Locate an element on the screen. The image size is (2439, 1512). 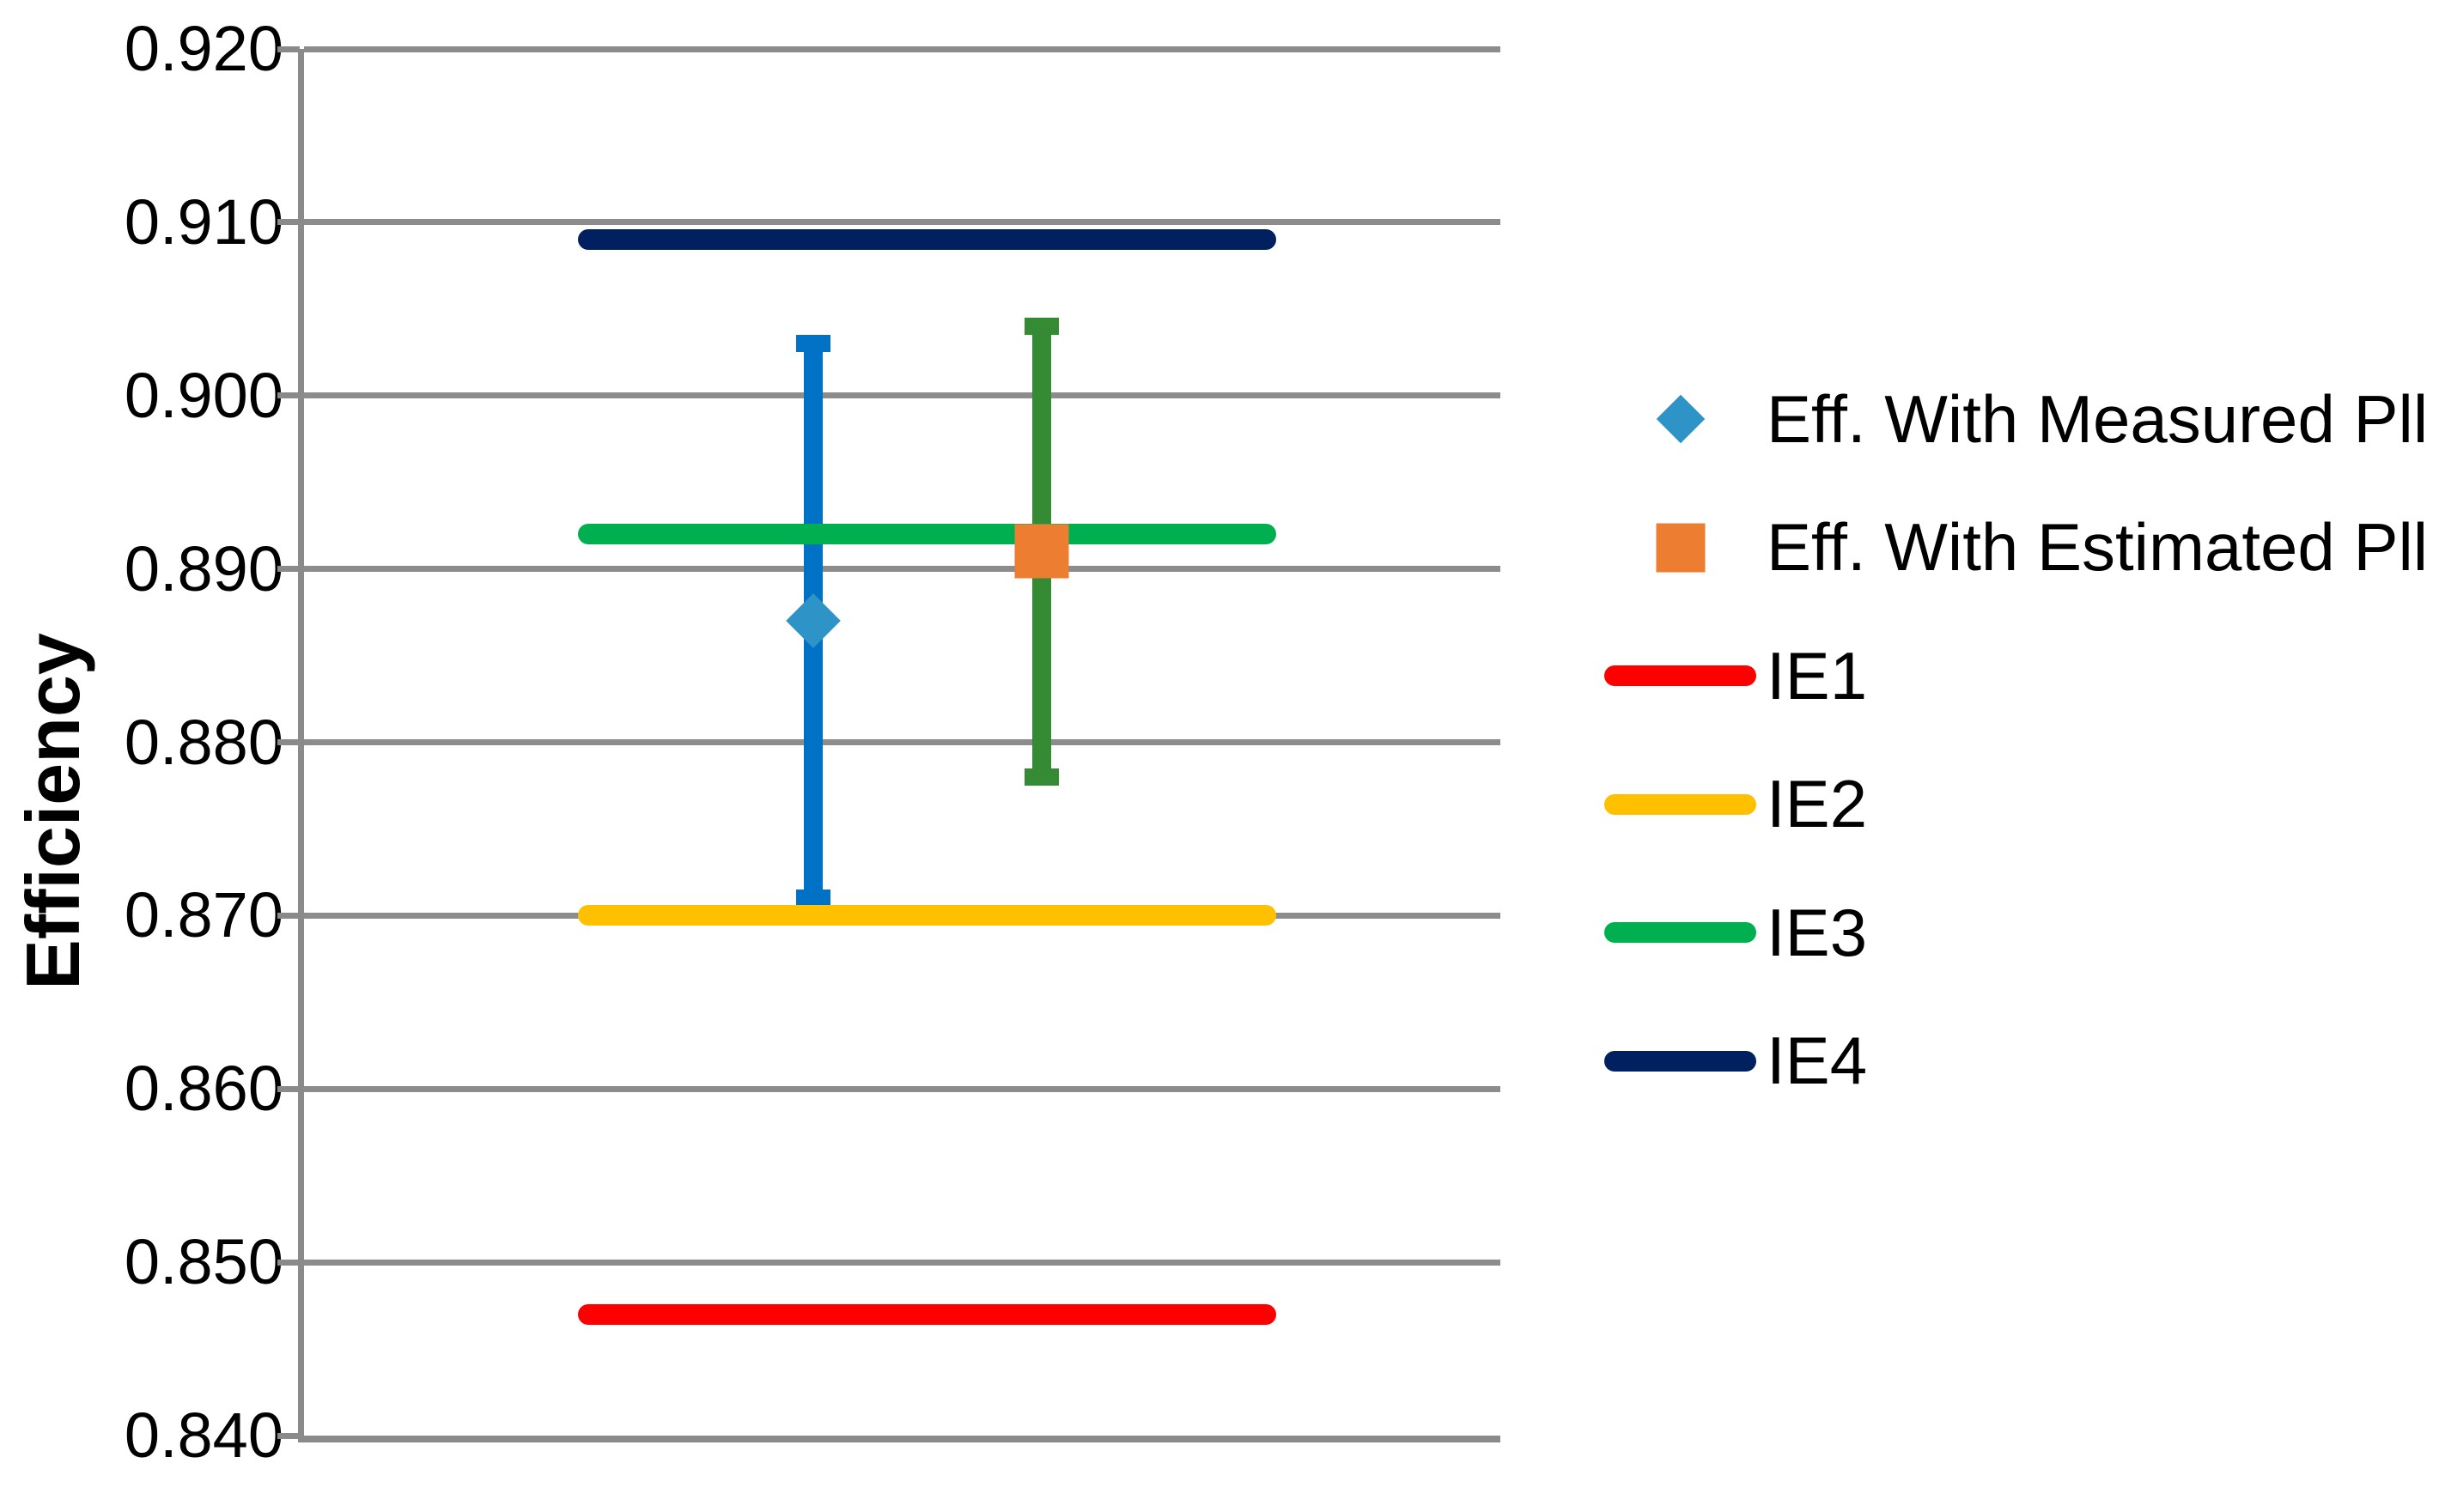
legend-item-ie3: IE3 is located at coordinates (2014, 933).